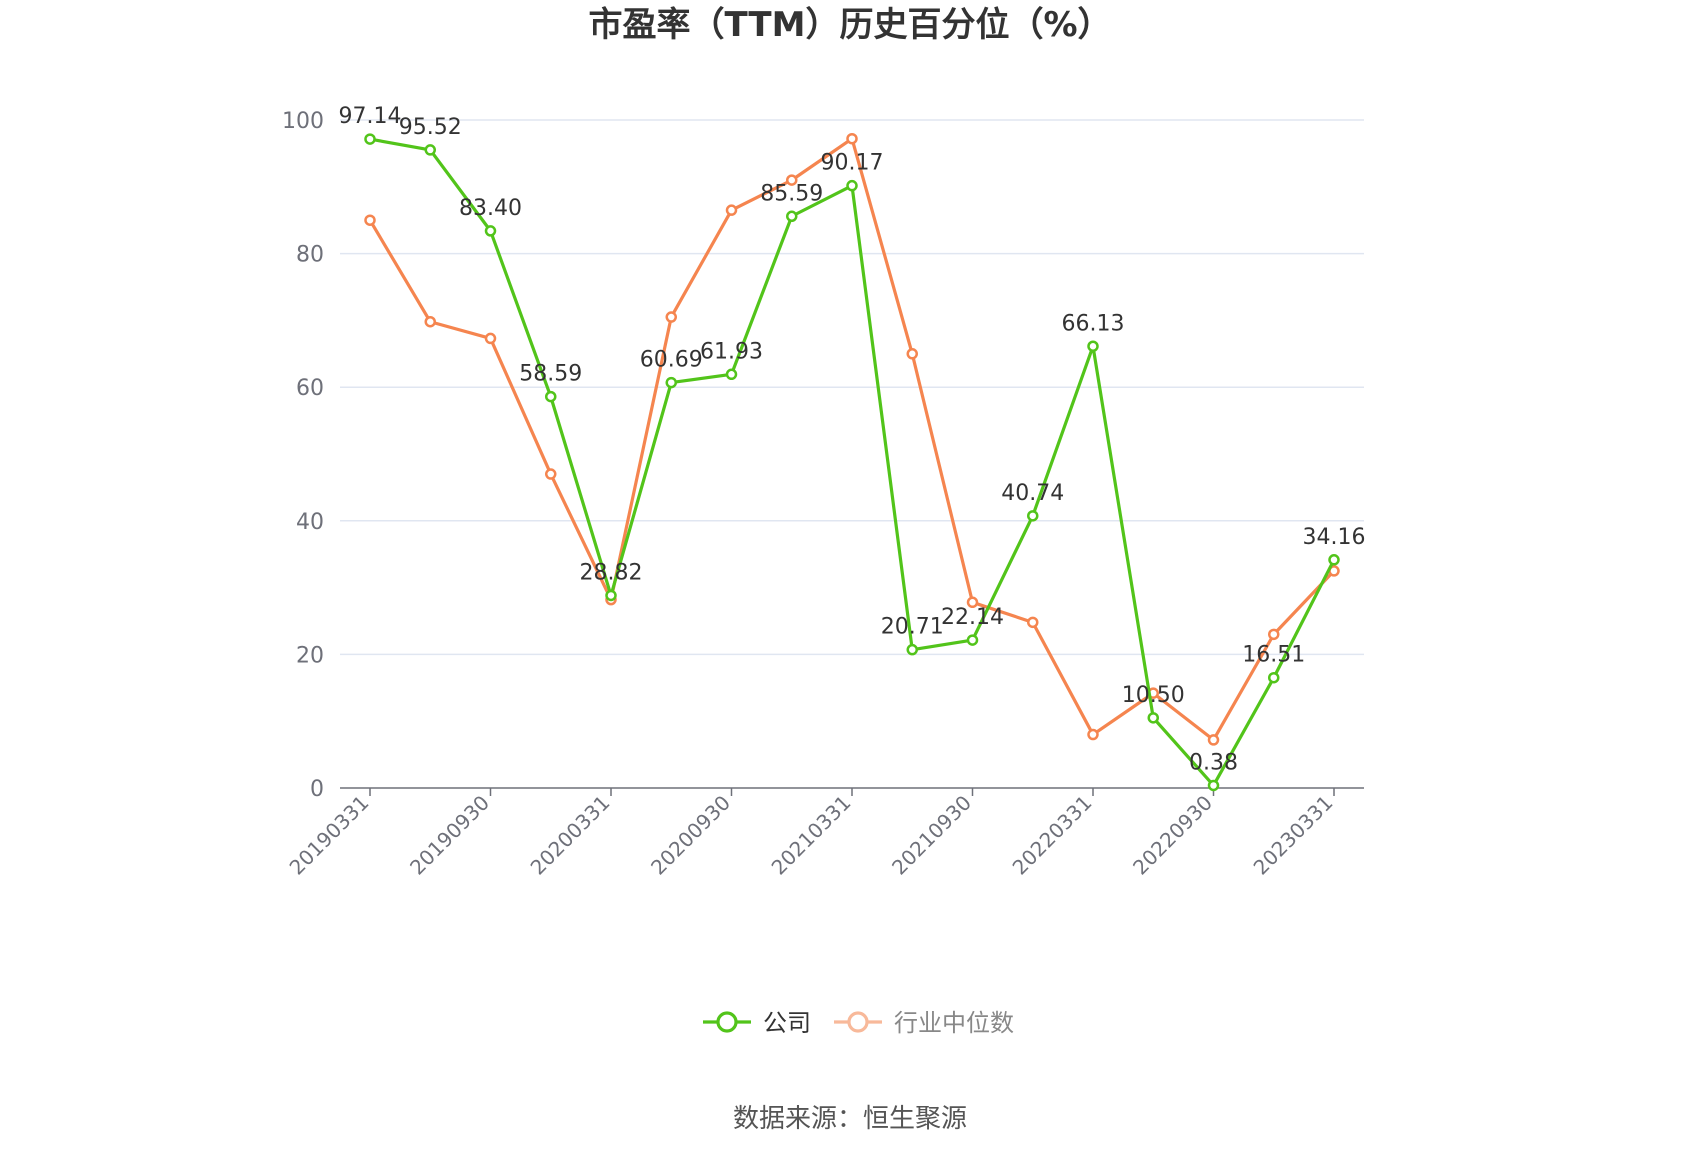 The image size is (1700, 1150). Describe the element at coordinates (731, 351) in the screenshot. I see `data-label: 61.93` at that location.